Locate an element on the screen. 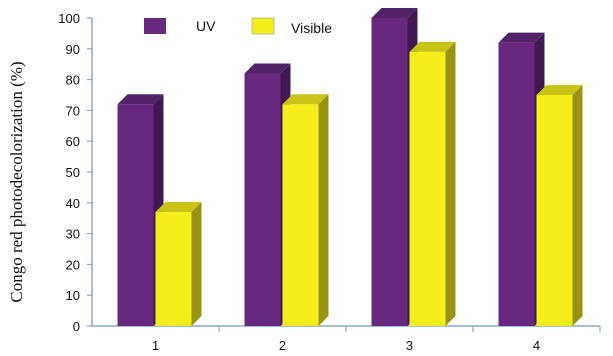 Image resolution: width=613 pixels, height=356 pixels. legend: UV Visible is located at coordinates (238, 26).